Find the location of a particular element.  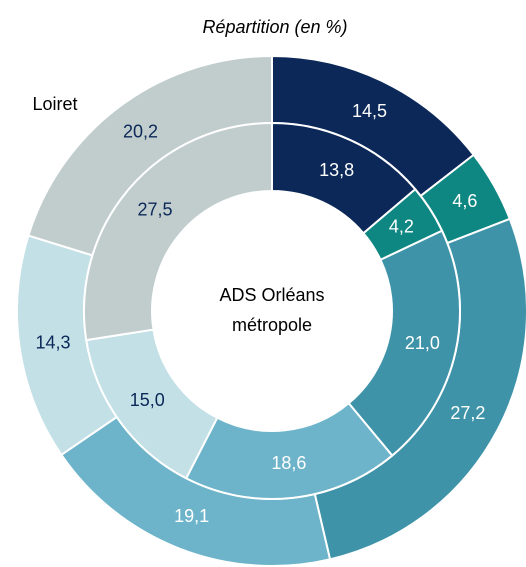

outer-ring-label: Loiret is located at coordinates (54, 104).